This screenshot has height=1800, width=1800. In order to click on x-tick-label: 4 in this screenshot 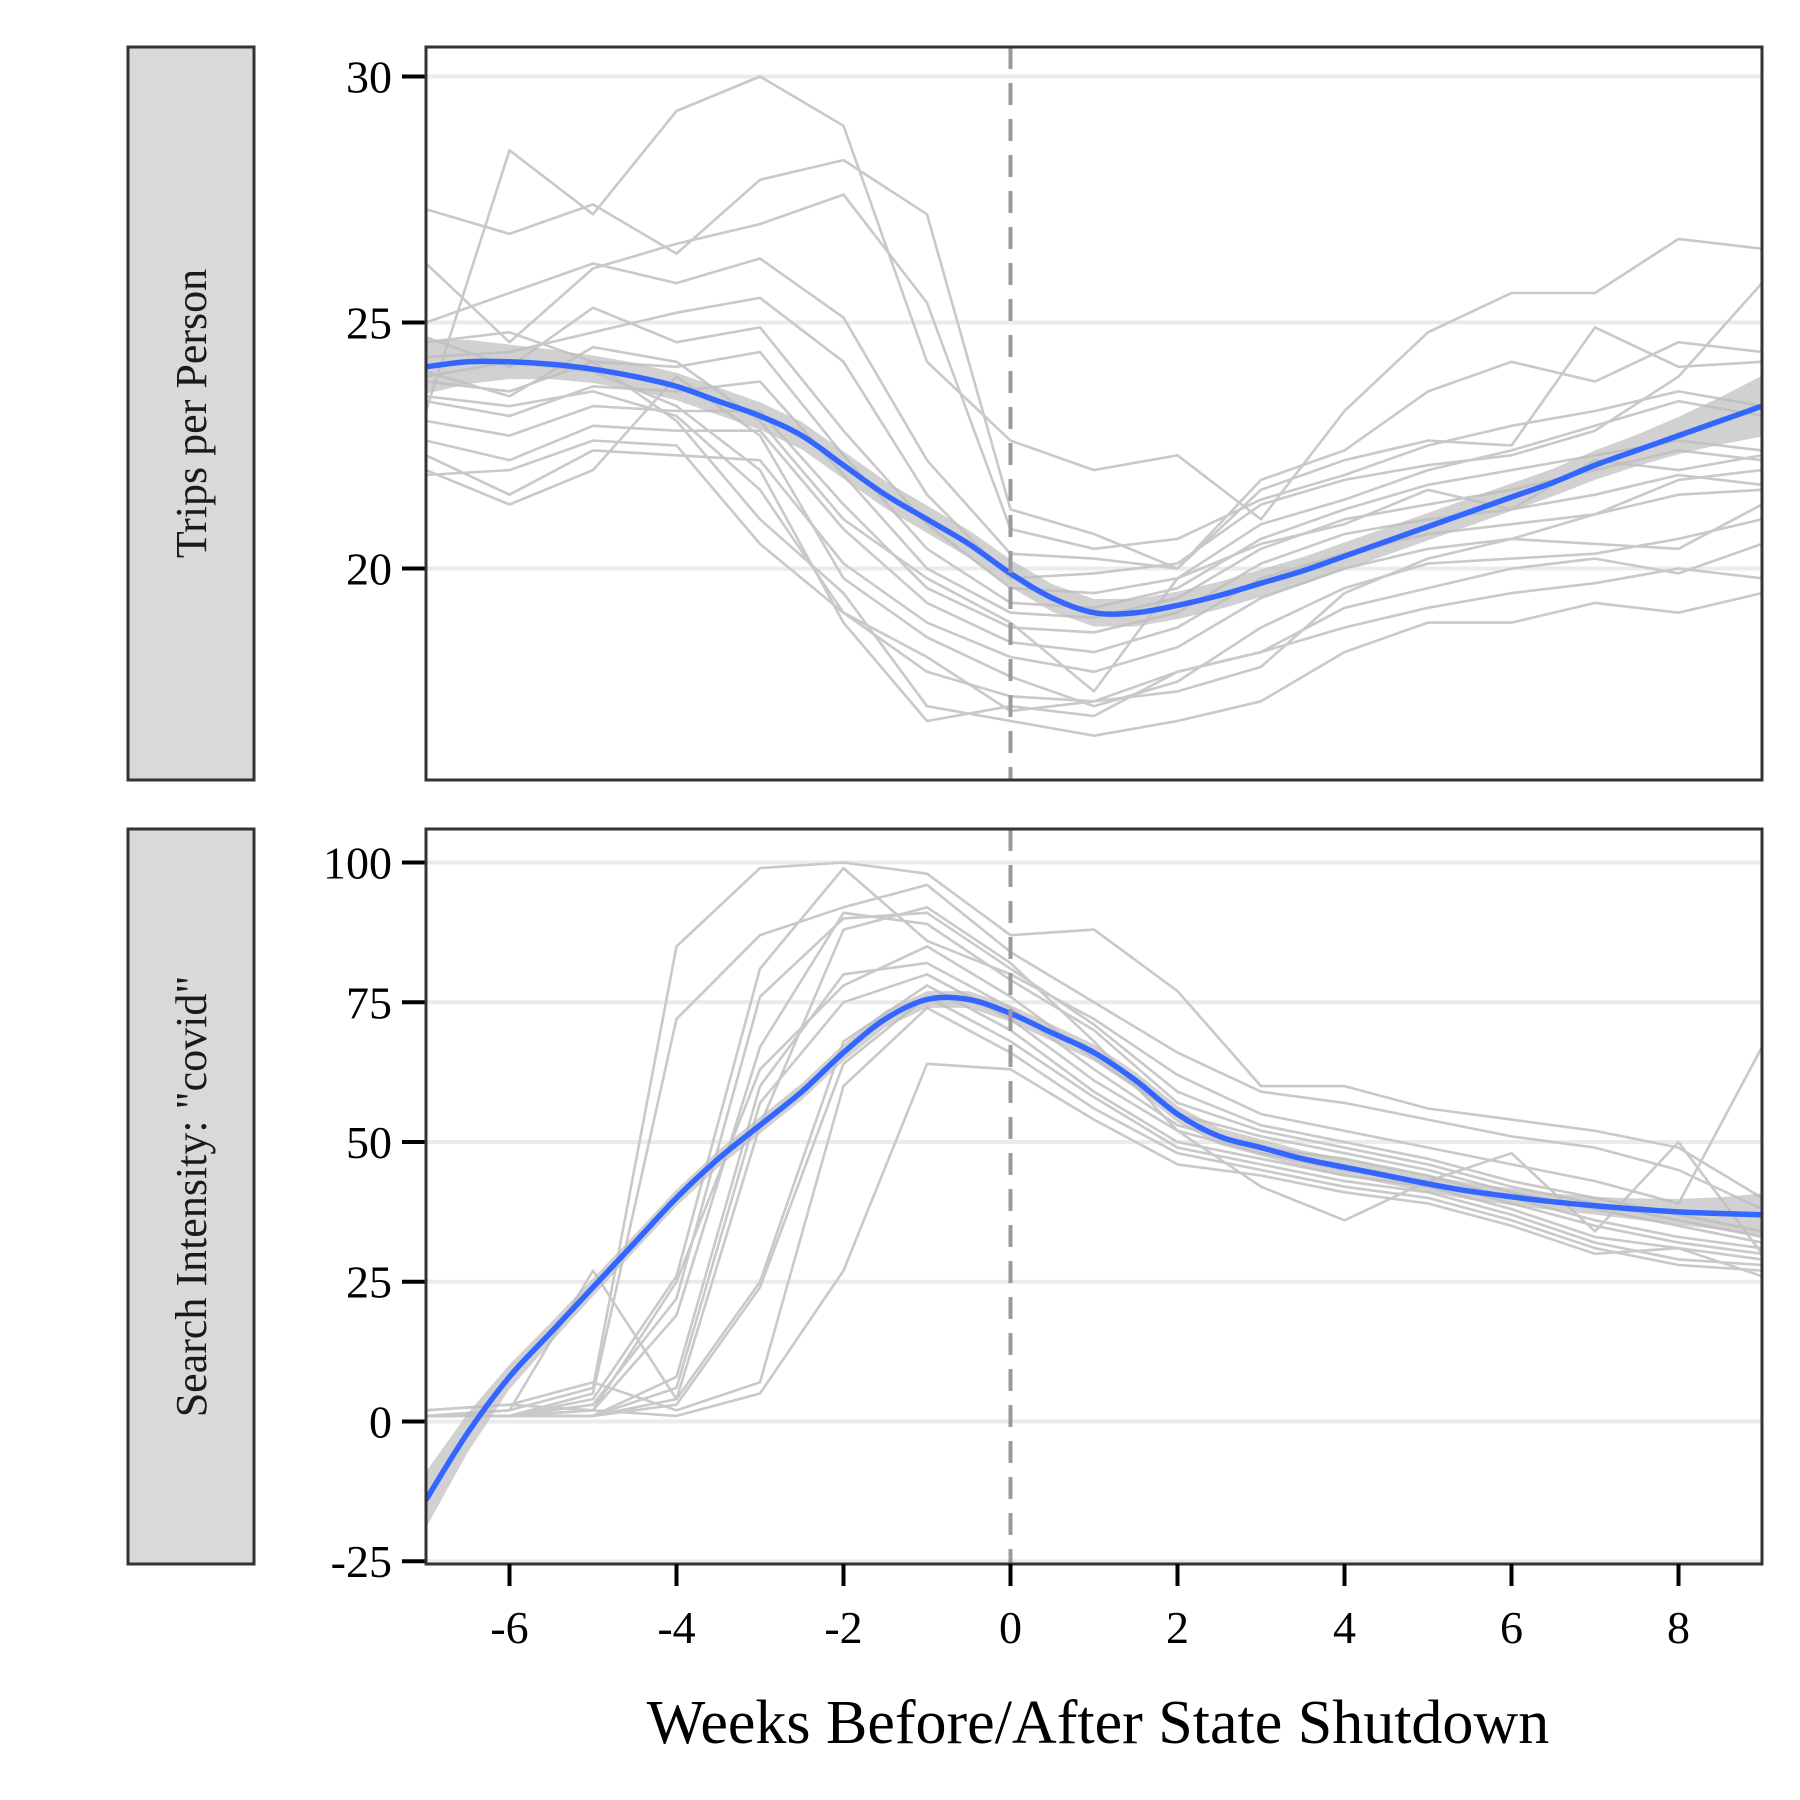, I will do `click(1344, 1627)`.